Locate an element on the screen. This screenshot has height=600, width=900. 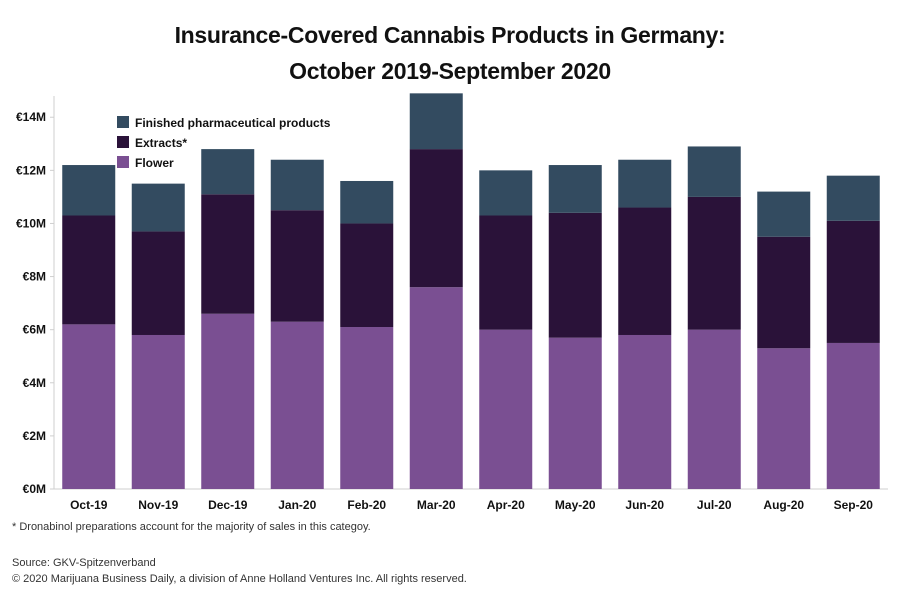
chart-title-line-2: October 2019-September 2020 is located at coordinates (450, 71).